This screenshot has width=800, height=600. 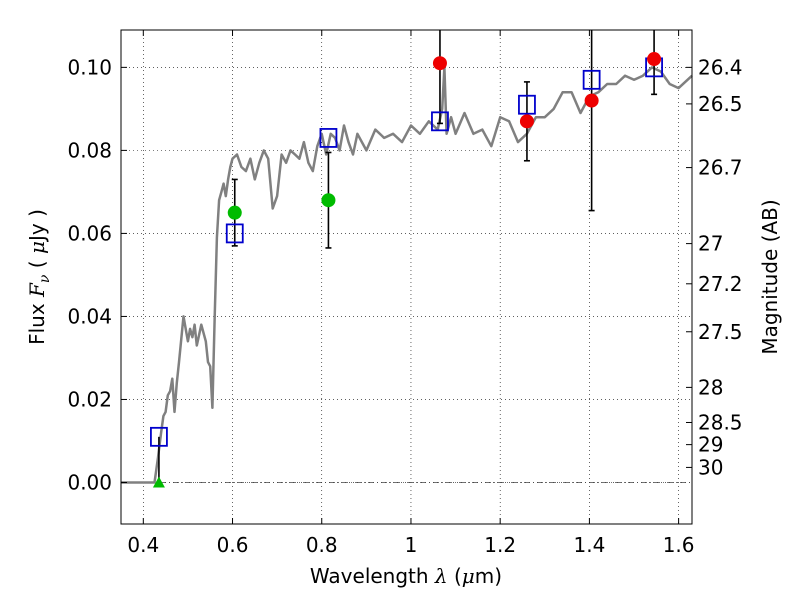 I want to click on magnitude-tick-label: 29, so click(x=710, y=445).